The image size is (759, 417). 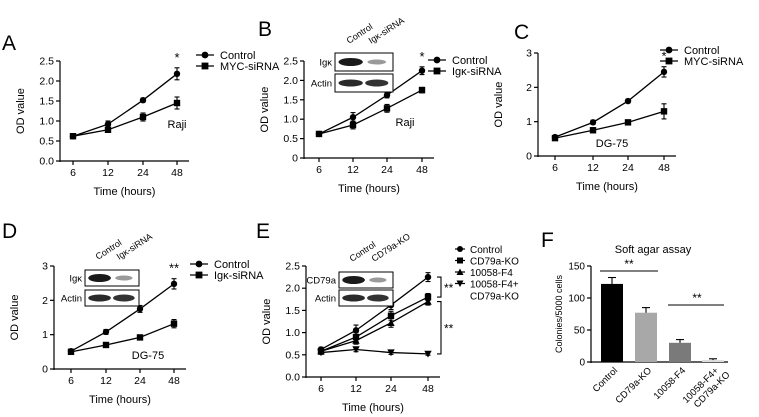 I want to click on panel-a-letter: A, so click(x=9, y=43).